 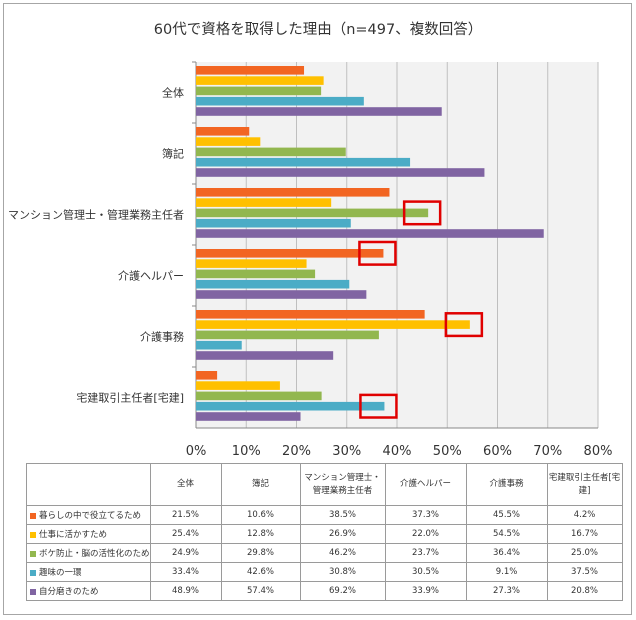 What do you see at coordinates (88, 484) in the screenshot?
I see `table-corner` at bounding box center [88, 484].